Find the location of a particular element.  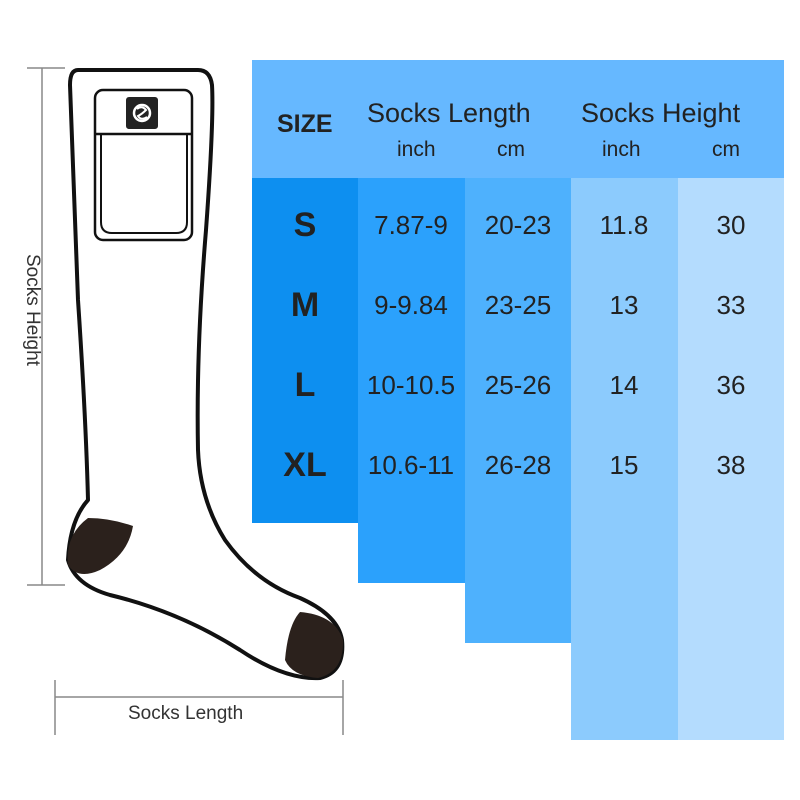

cell-length-inch: 9-9.84 is located at coordinates (411, 305).